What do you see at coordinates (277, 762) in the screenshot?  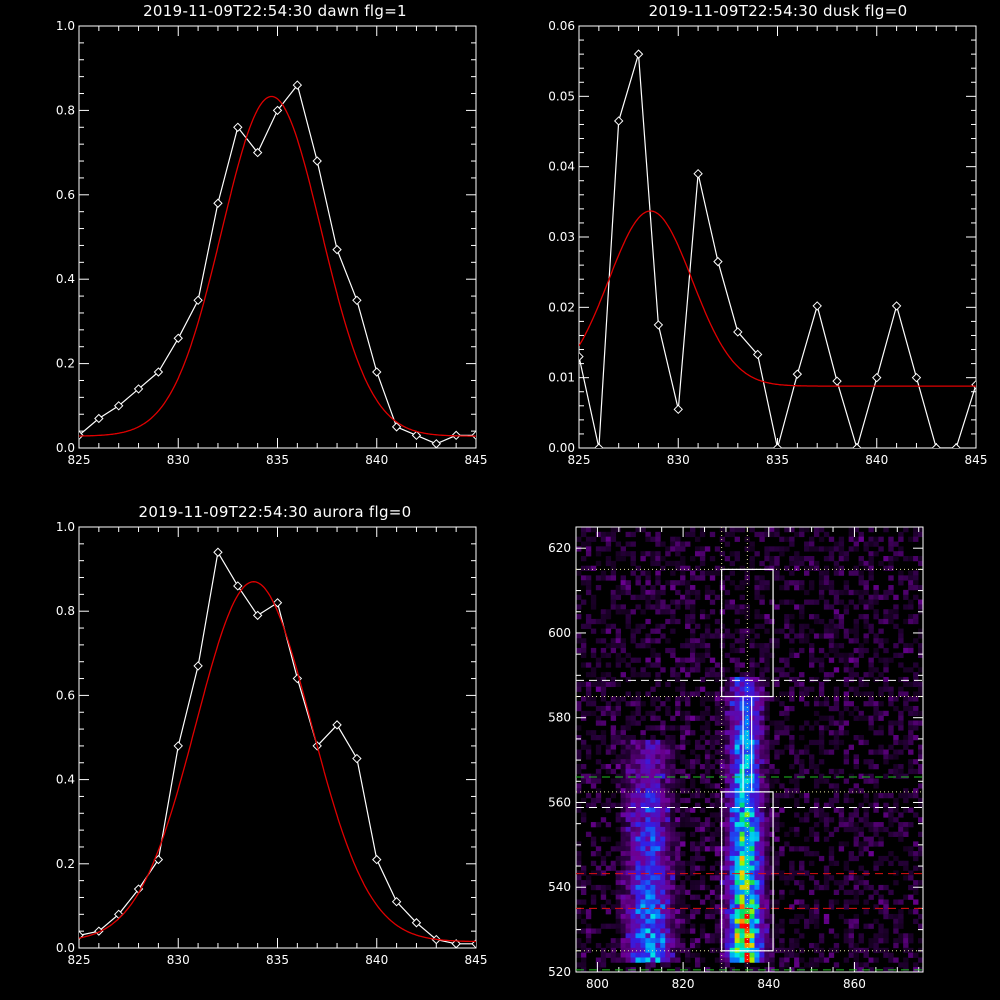 I see `fit-curve` at bounding box center [277, 762].